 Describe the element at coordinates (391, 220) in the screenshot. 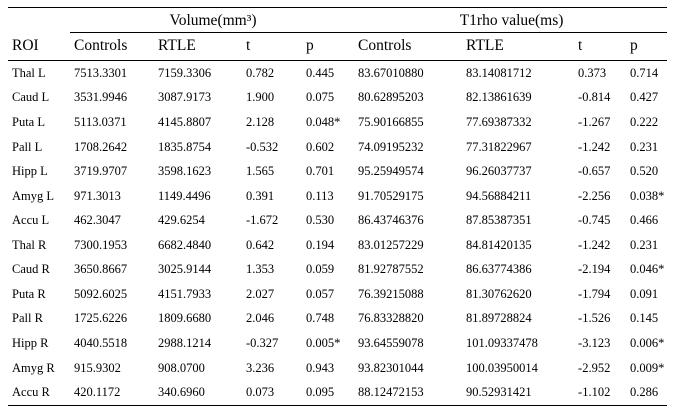

I see `value-cell: 86.43746376` at that location.